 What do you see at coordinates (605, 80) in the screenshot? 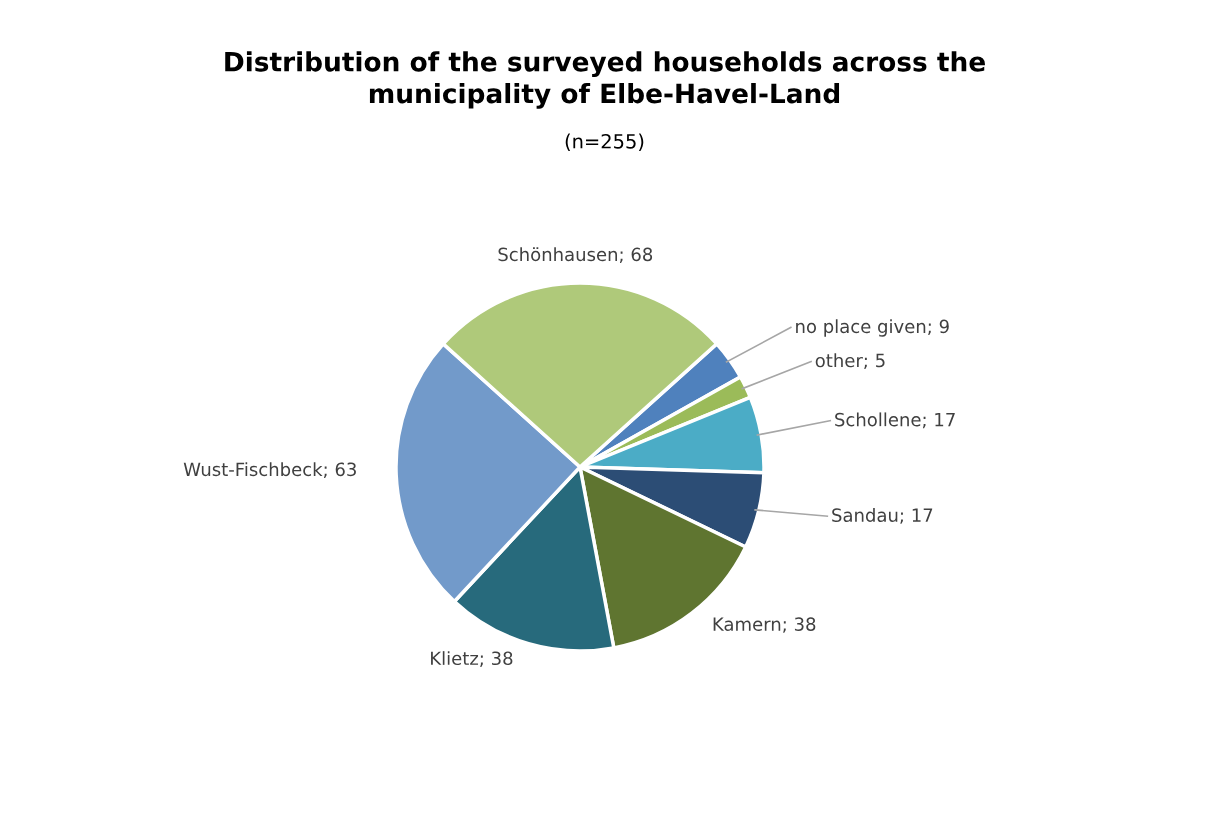
I see `chart-title: Distribution of the surveyed households across the municipality of Elbe-Havel-Land` at bounding box center [605, 80].